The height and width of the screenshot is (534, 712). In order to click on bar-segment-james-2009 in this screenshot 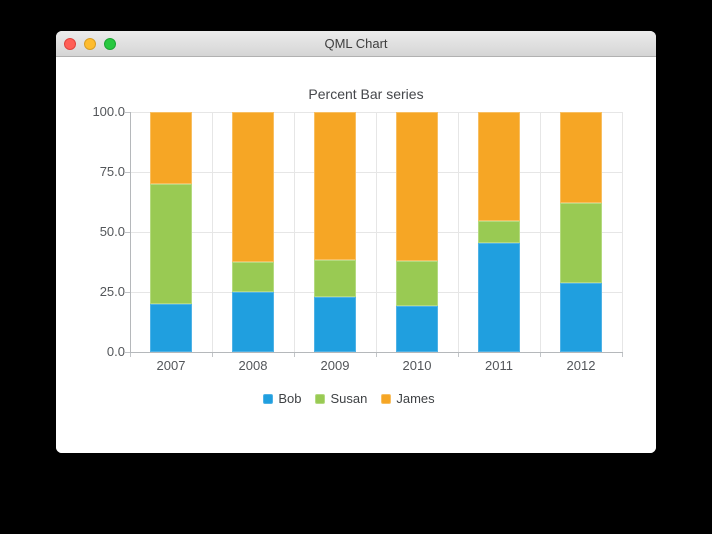, I will do `click(335, 186)`.